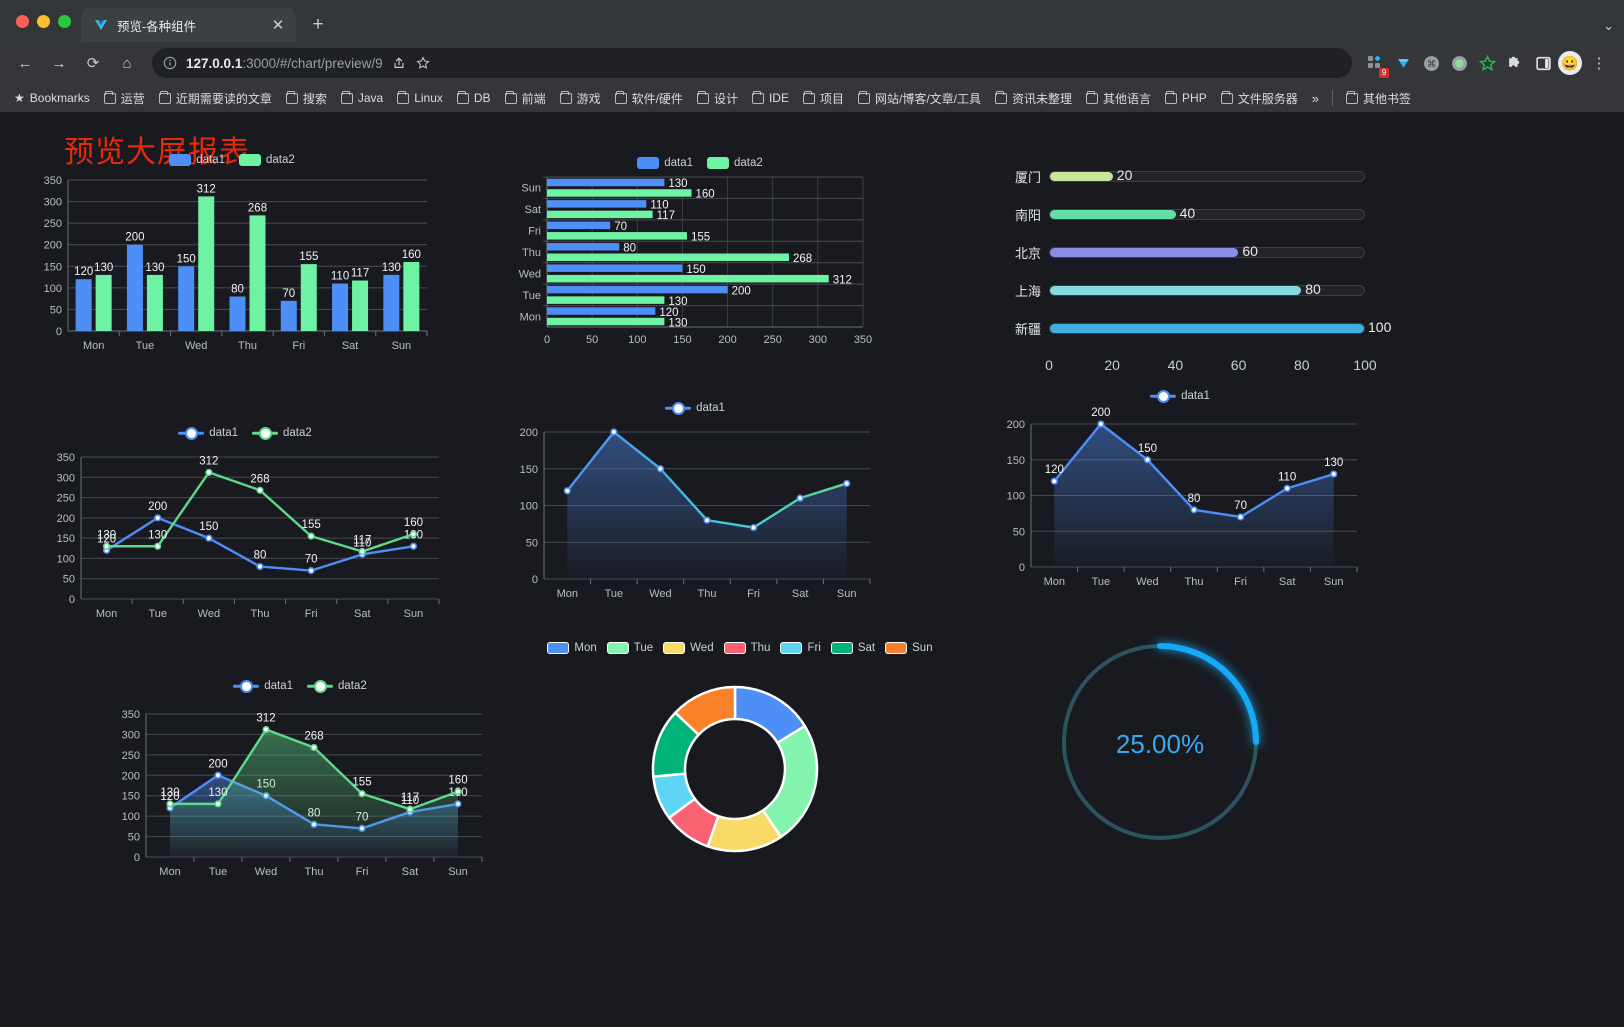 This screenshot has height=1027, width=1624. What do you see at coordinates (735, 769) in the screenshot?
I see `donut-plot` at bounding box center [735, 769].